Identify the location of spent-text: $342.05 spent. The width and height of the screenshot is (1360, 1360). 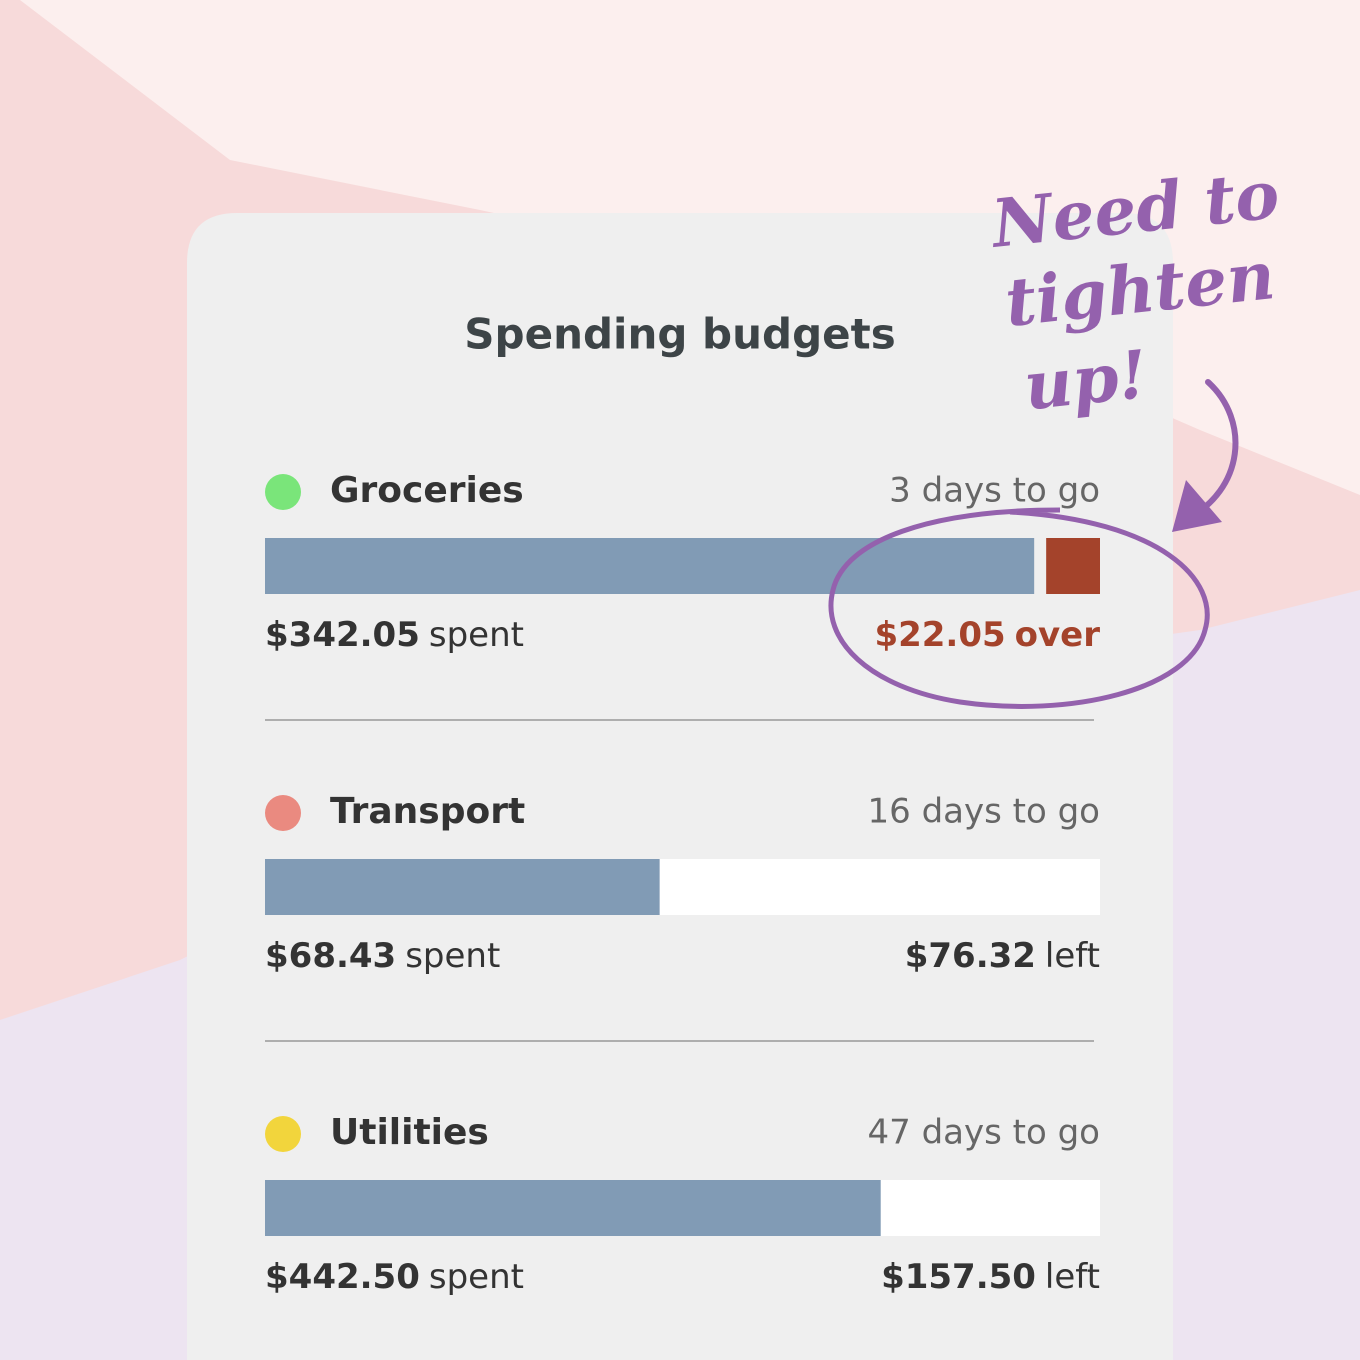
(394, 635).